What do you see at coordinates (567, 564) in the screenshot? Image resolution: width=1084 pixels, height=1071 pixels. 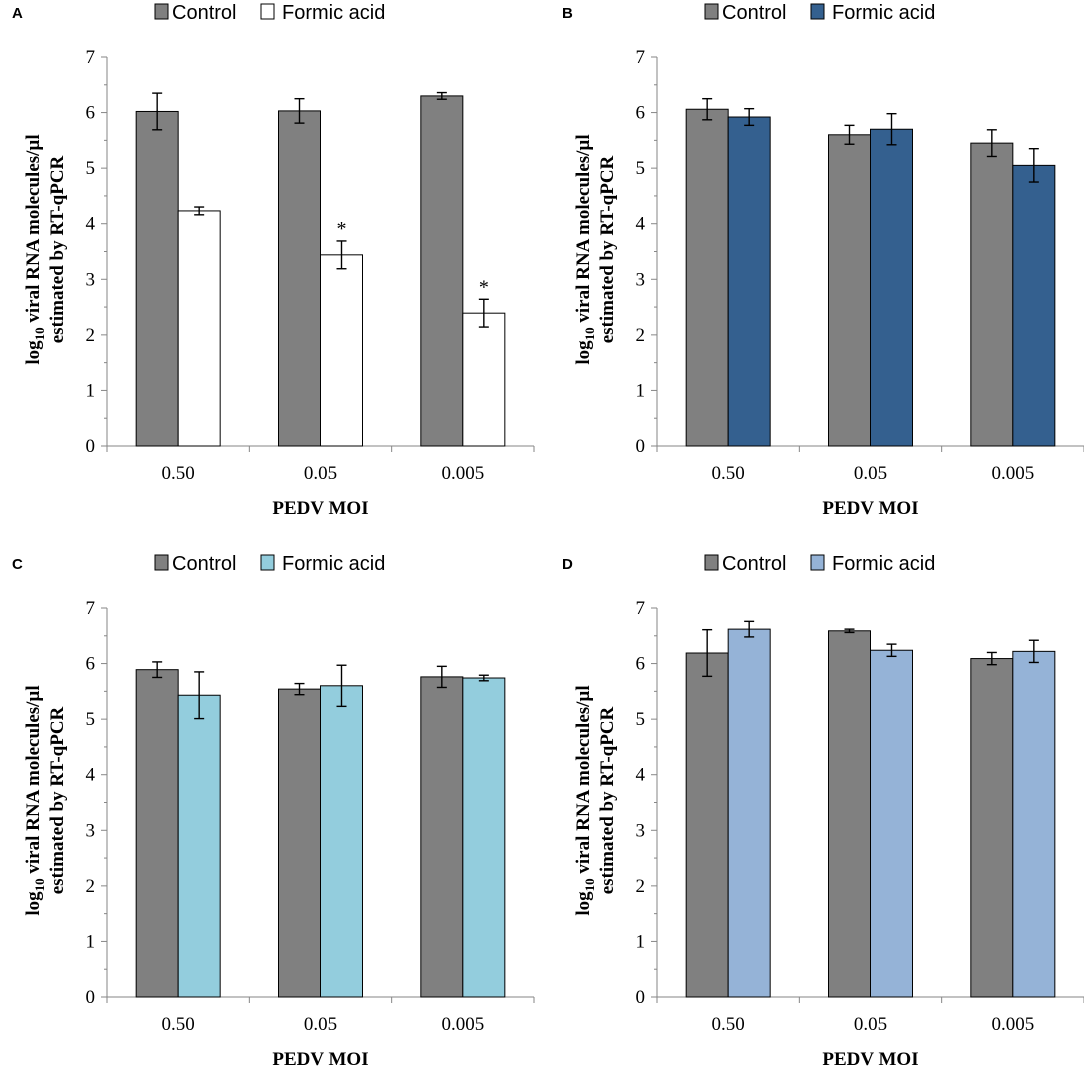 I see `panel-letter: D` at bounding box center [567, 564].